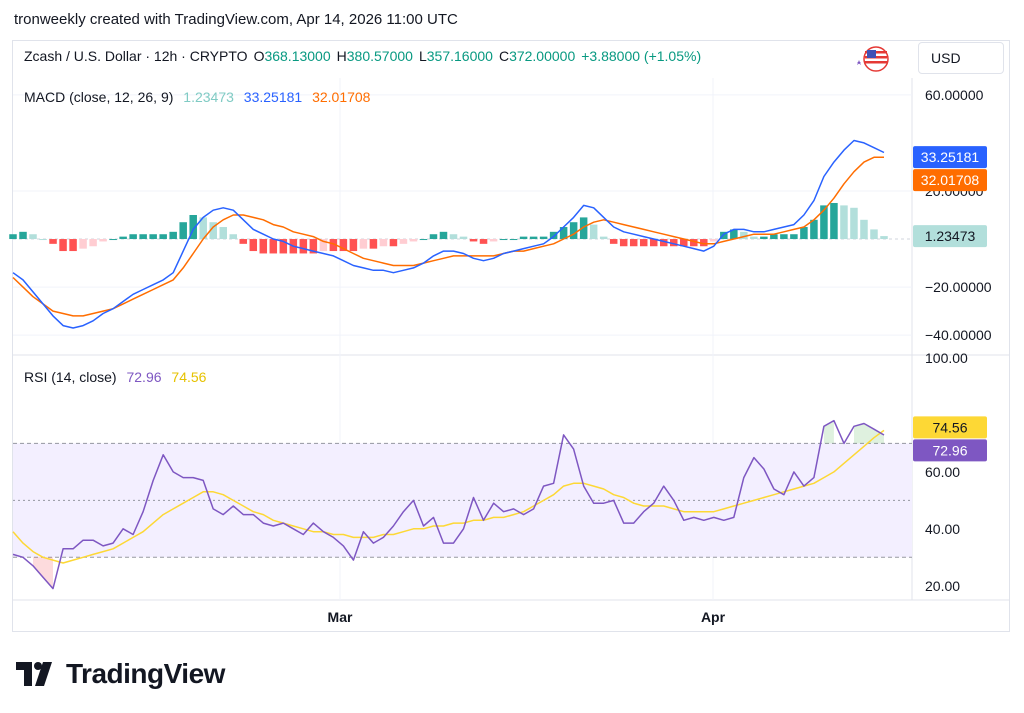 This screenshot has width=1024, height=713. I want to click on macd-y-tick-label: −40.00000, so click(958, 335).